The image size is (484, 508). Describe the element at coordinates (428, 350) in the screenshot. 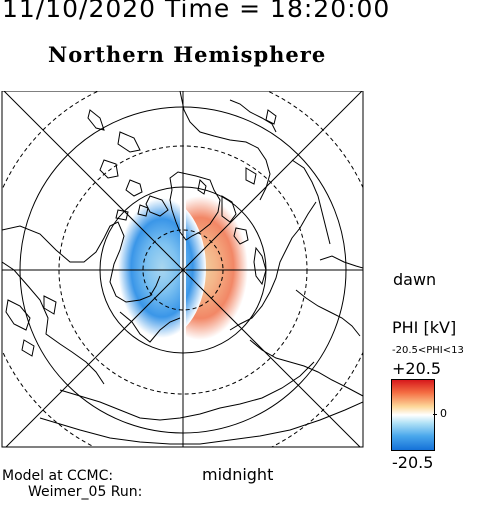

I see `legend-range: -20.5<PHI<13` at that location.